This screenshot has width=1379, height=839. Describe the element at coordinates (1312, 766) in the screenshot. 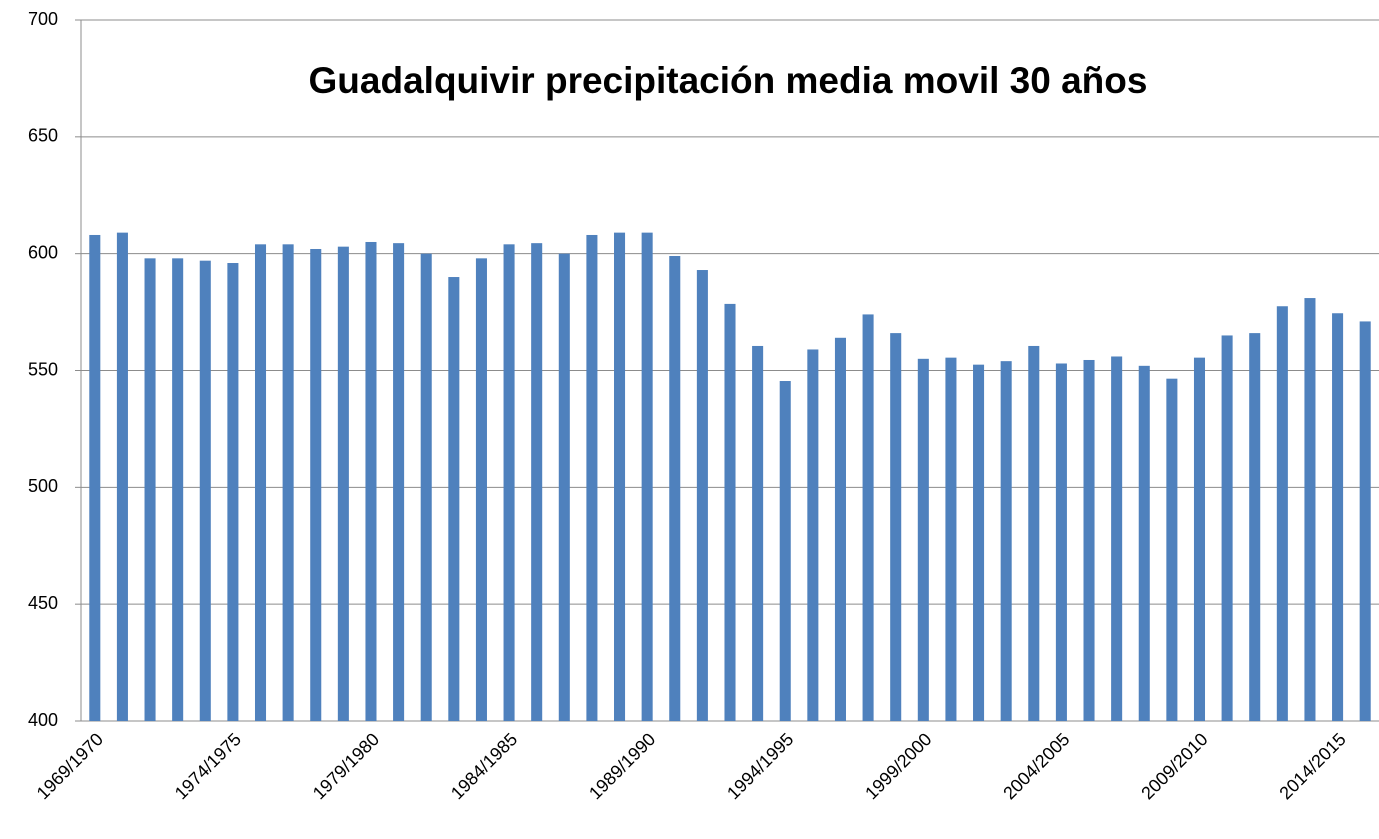

I see `x-tick-label: 2014/2015` at that location.